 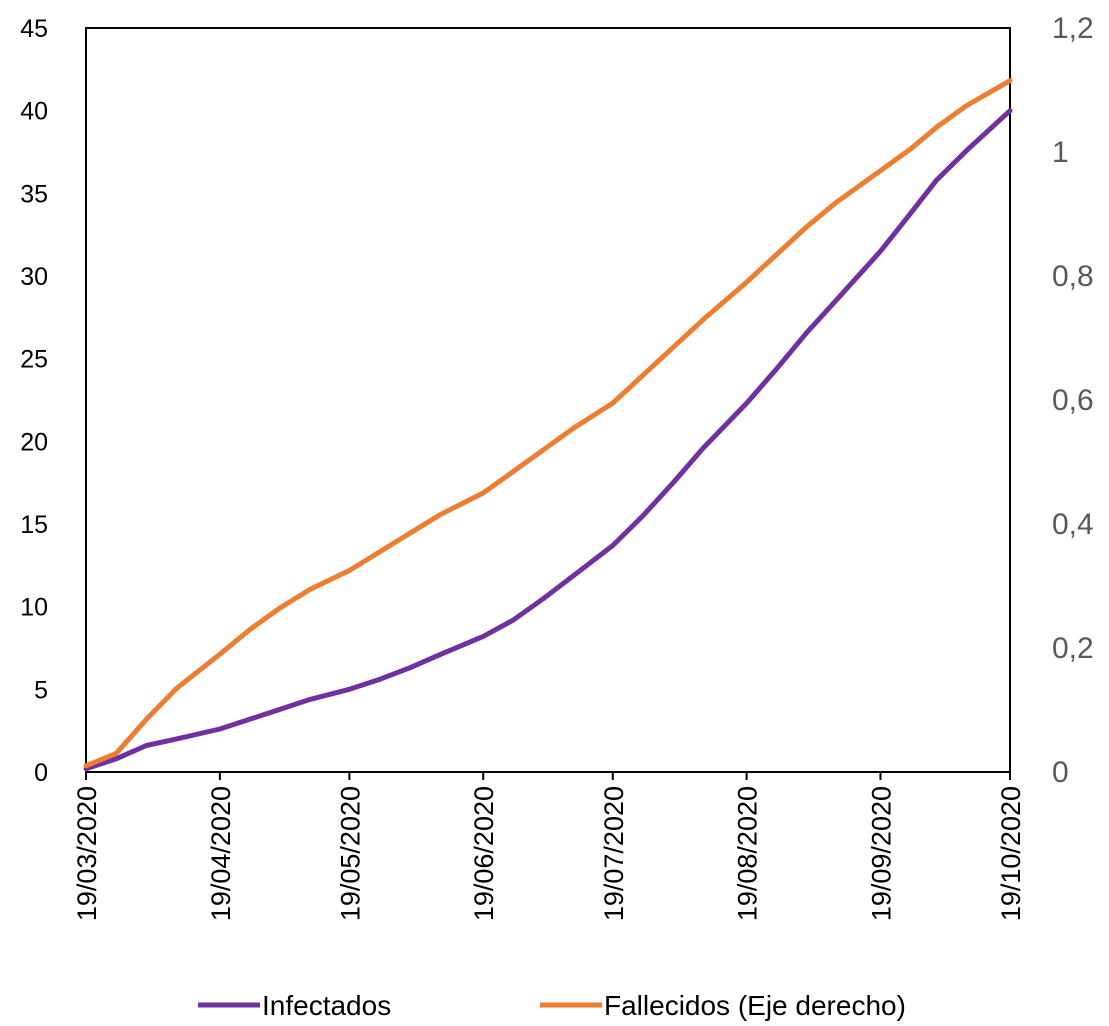 I want to click on x-tick-label: 19/03/2020, so click(x=87, y=853).